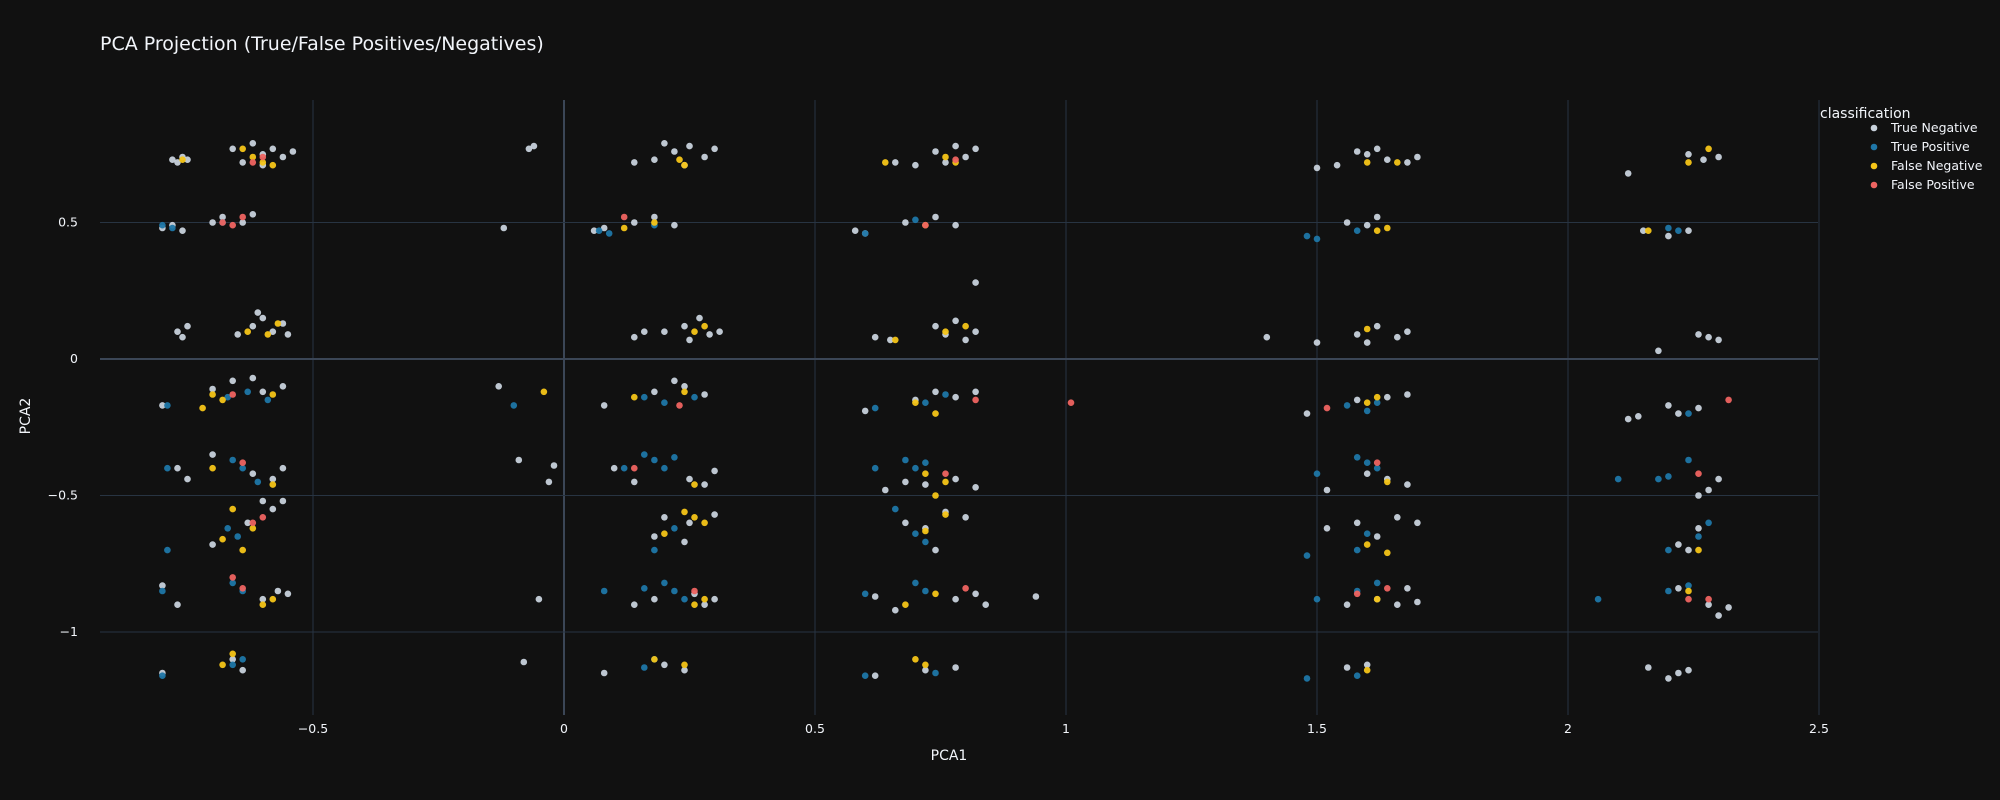  Describe the element at coordinates (1924, 127) in the screenshot. I see `legend-item-true-negative: True Negative` at that location.